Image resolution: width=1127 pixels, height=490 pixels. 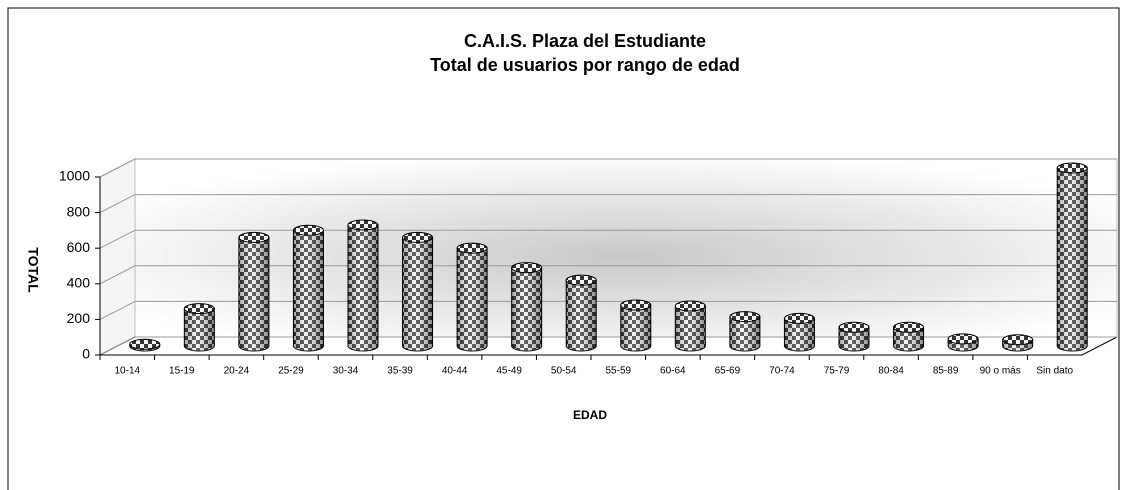 I want to click on x-tick-label: 35-39, so click(x=400, y=371).